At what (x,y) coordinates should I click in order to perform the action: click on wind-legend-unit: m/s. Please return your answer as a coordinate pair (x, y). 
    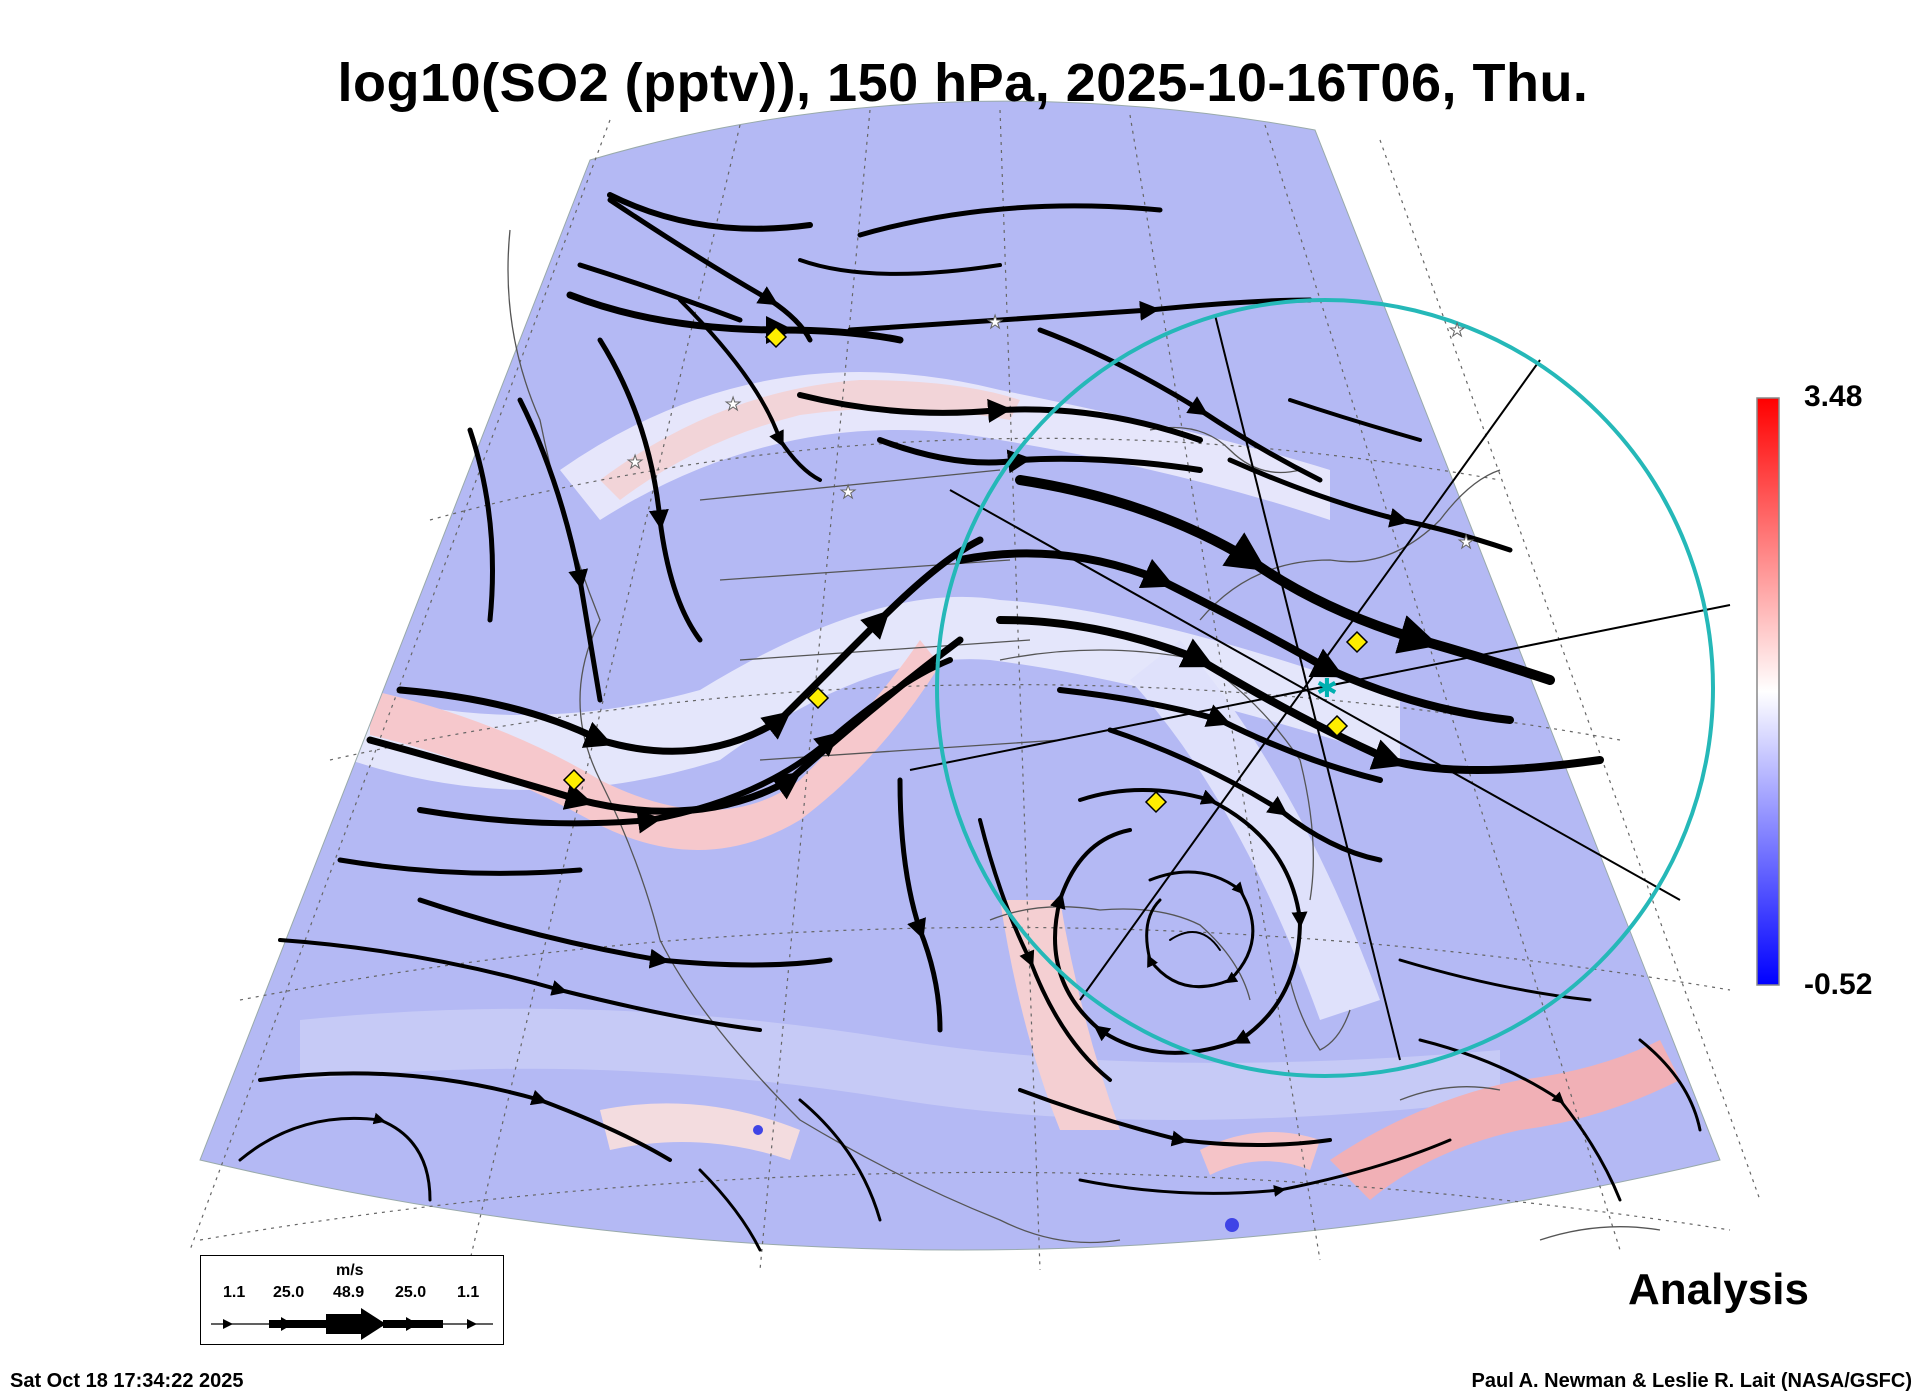
    Looking at the image, I should click on (350, 1270).